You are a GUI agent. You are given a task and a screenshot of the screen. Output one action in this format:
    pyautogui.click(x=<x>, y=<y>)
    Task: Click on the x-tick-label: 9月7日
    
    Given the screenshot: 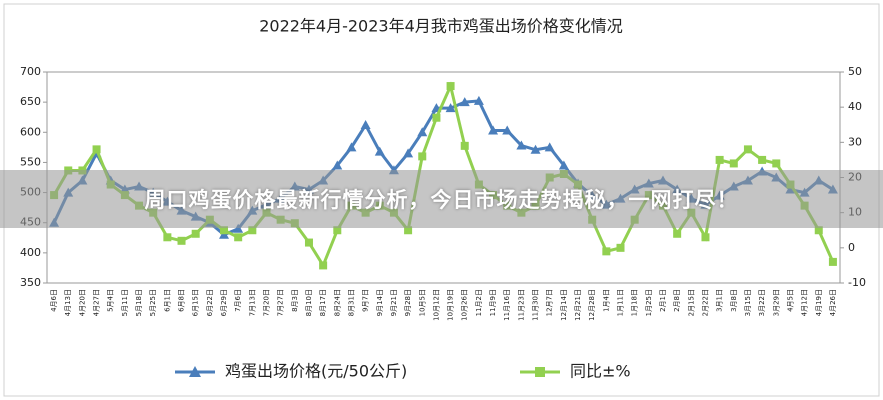 What is the action you would take?
    pyautogui.click(x=366, y=300)
    